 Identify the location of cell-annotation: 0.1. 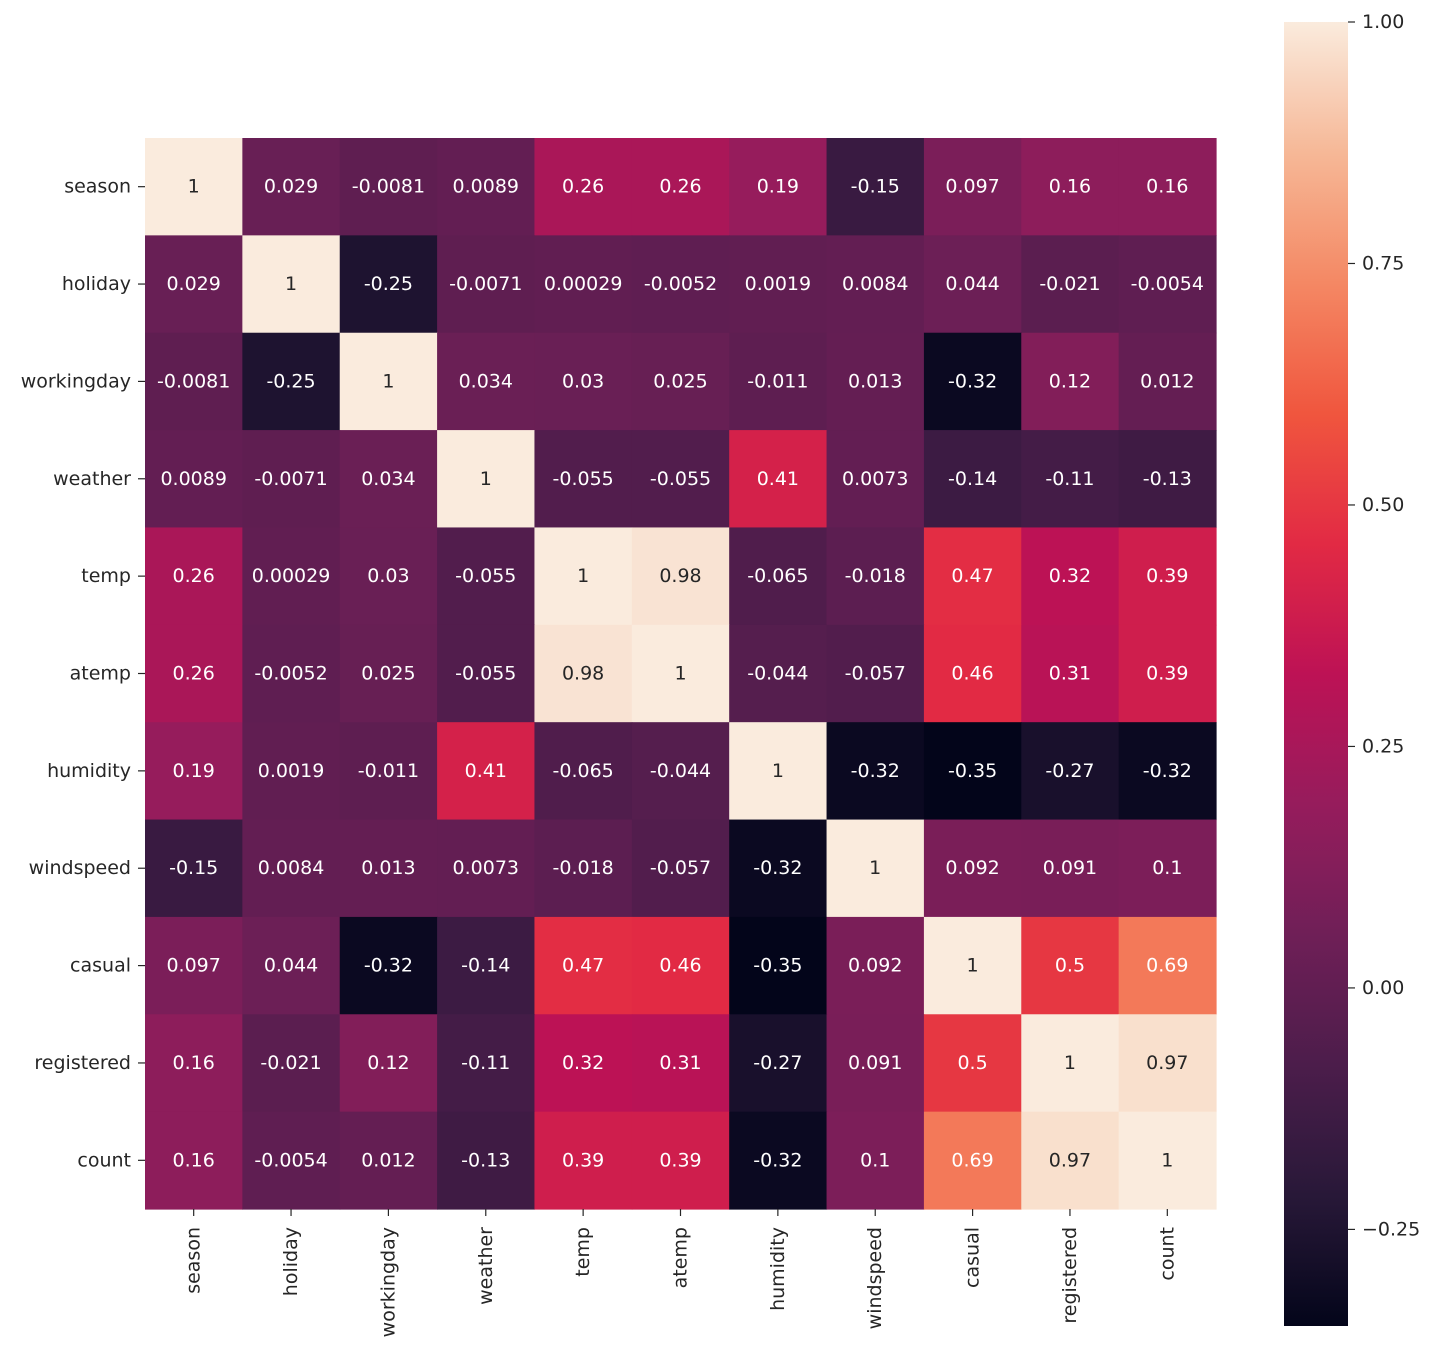
(1167, 868).